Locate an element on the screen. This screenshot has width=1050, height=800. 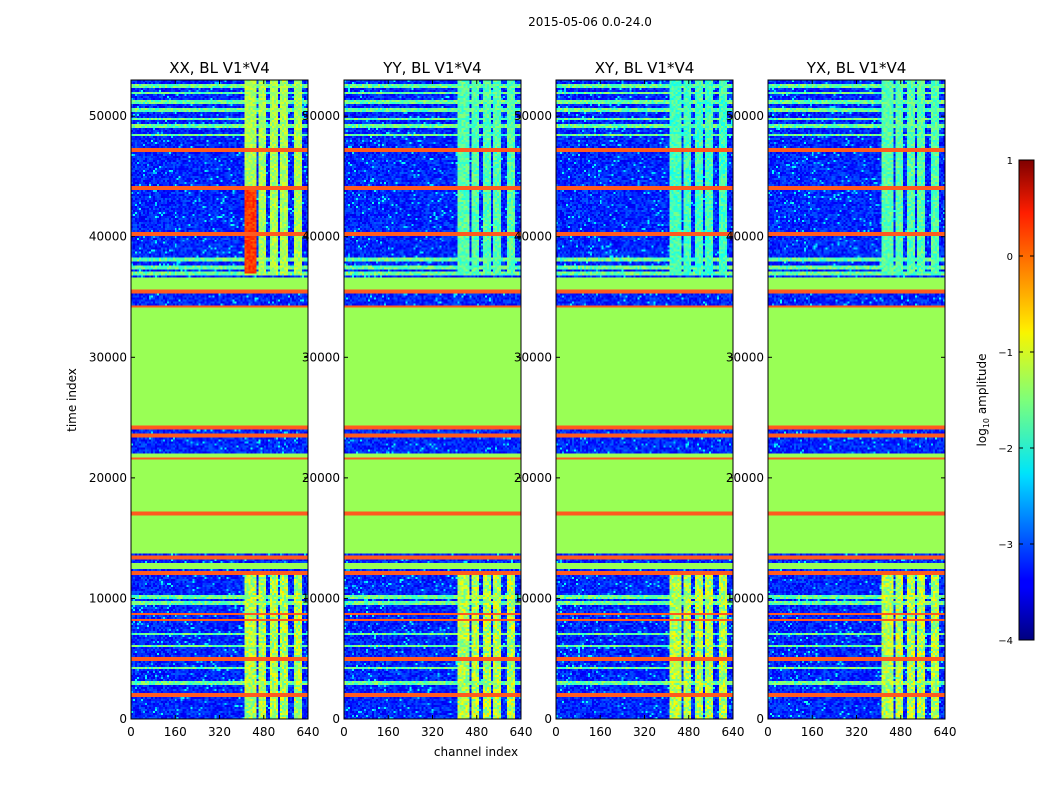
colorbar-tick-label: 0 is located at coordinates (1010, 257).